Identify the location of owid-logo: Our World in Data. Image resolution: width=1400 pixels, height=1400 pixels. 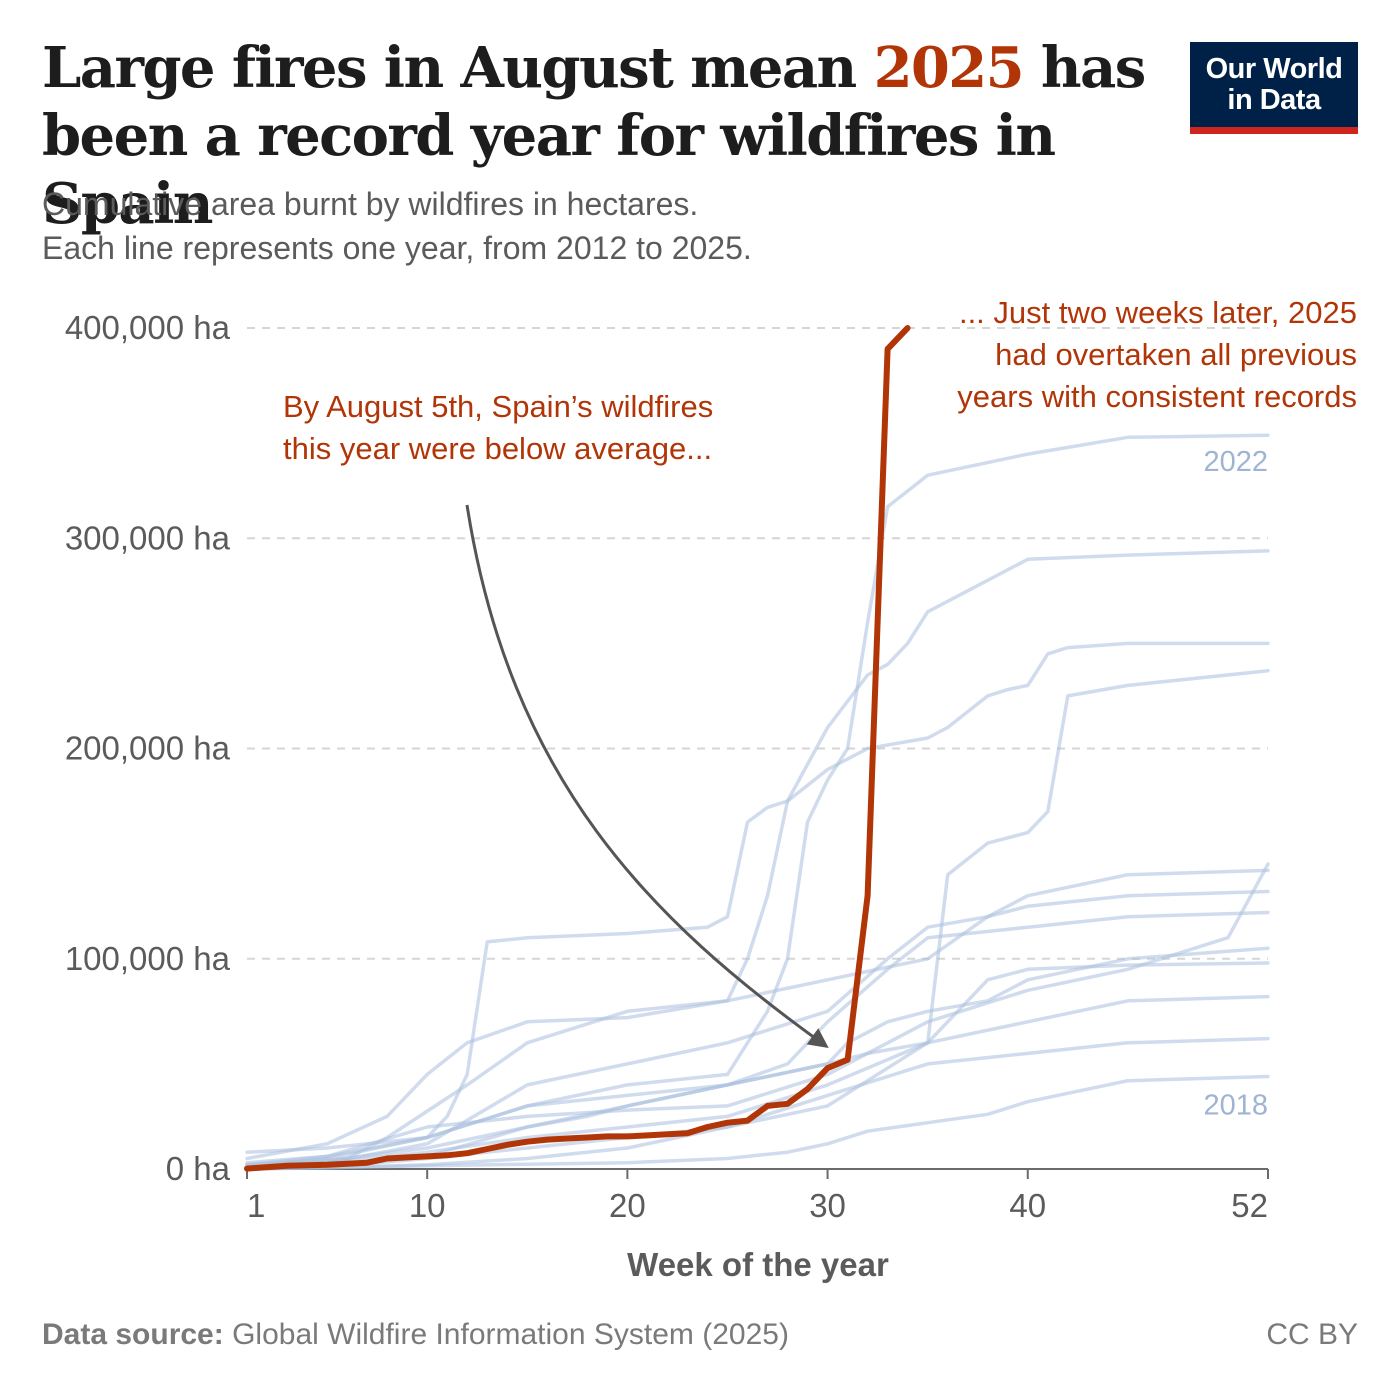
(1274, 88).